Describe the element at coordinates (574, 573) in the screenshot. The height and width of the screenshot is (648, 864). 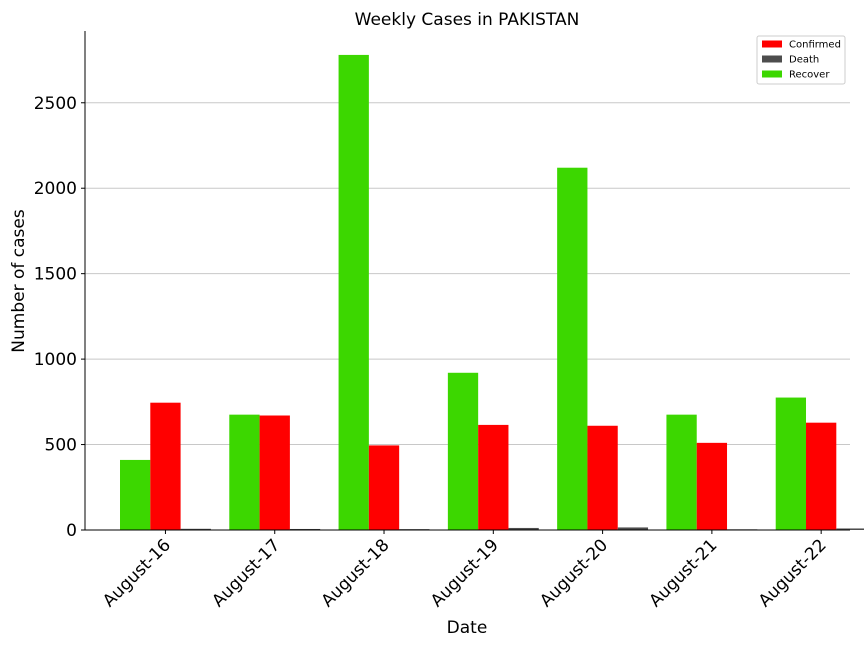
I see `x-tick-label: August-20` at that location.